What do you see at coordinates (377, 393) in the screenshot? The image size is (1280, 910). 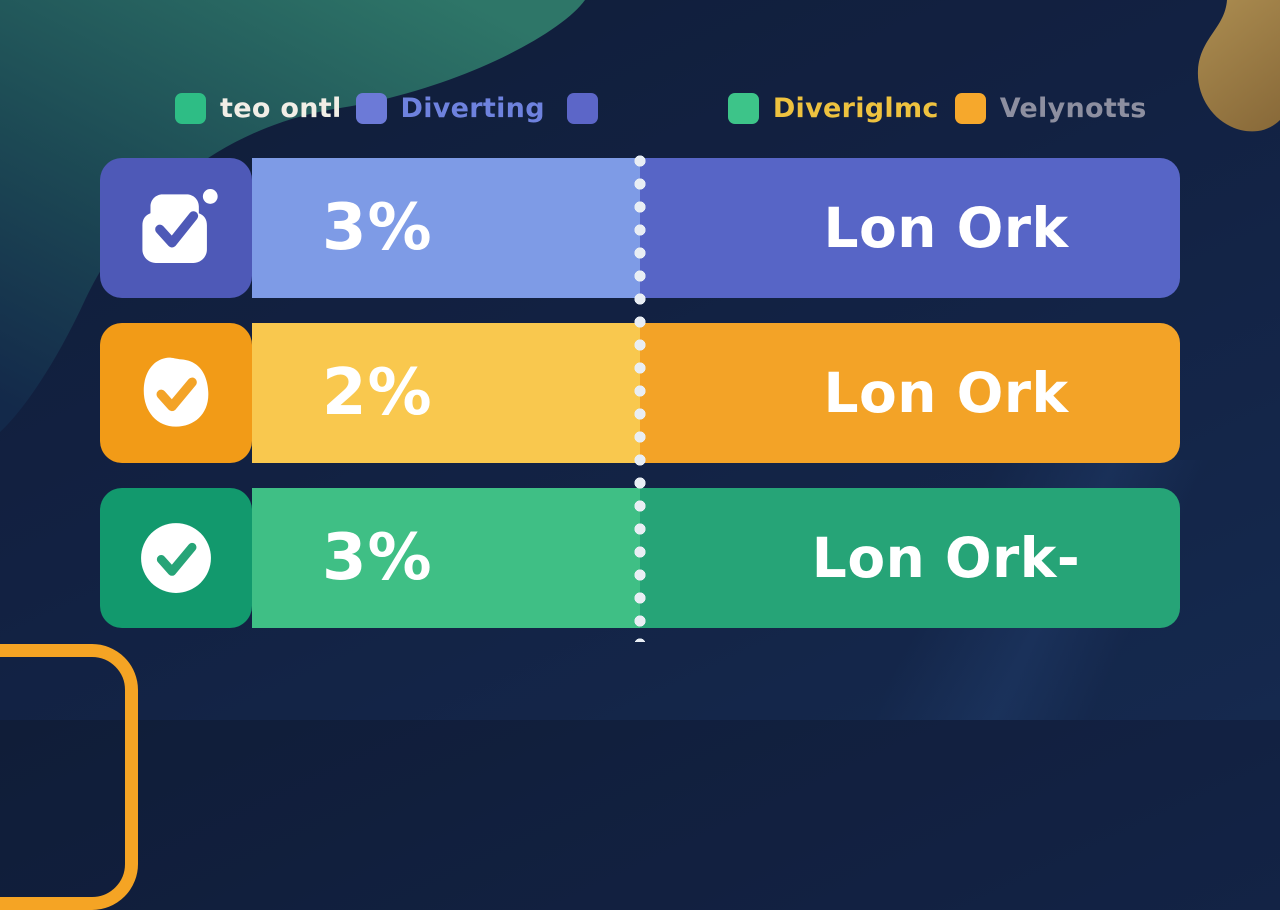 I see `value-text: 2%` at bounding box center [377, 393].